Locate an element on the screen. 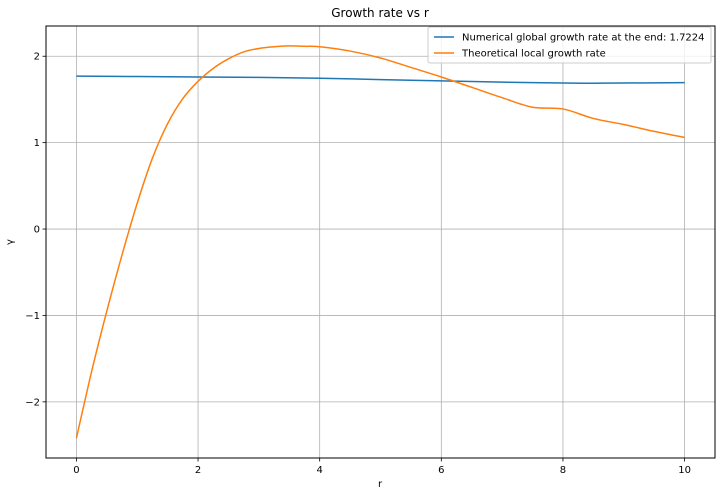  legend-box is located at coordinates (569, 45).